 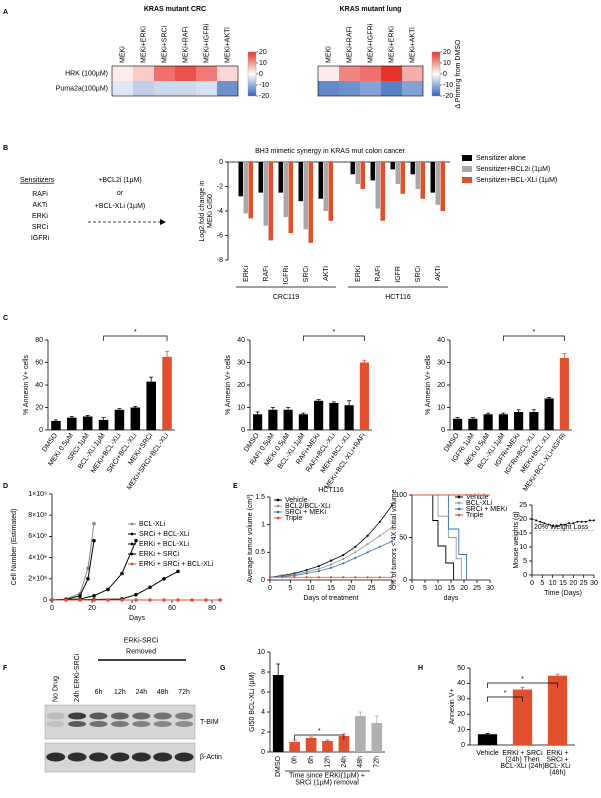 What do you see at coordinates (263, 525) in the screenshot?
I see `y-tick-label: 1` at bounding box center [263, 525].